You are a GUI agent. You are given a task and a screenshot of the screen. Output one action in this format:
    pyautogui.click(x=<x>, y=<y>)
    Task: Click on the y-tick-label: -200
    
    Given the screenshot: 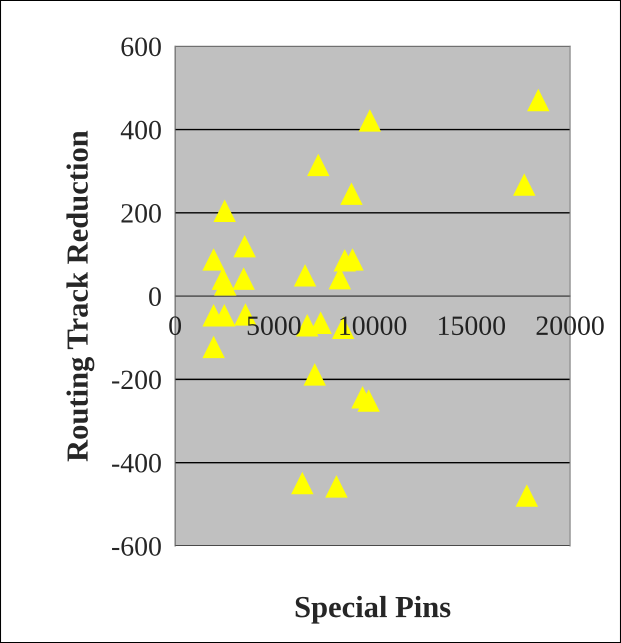 What is the action you would take?
    pyautogui.click(x=136, y=380)
    